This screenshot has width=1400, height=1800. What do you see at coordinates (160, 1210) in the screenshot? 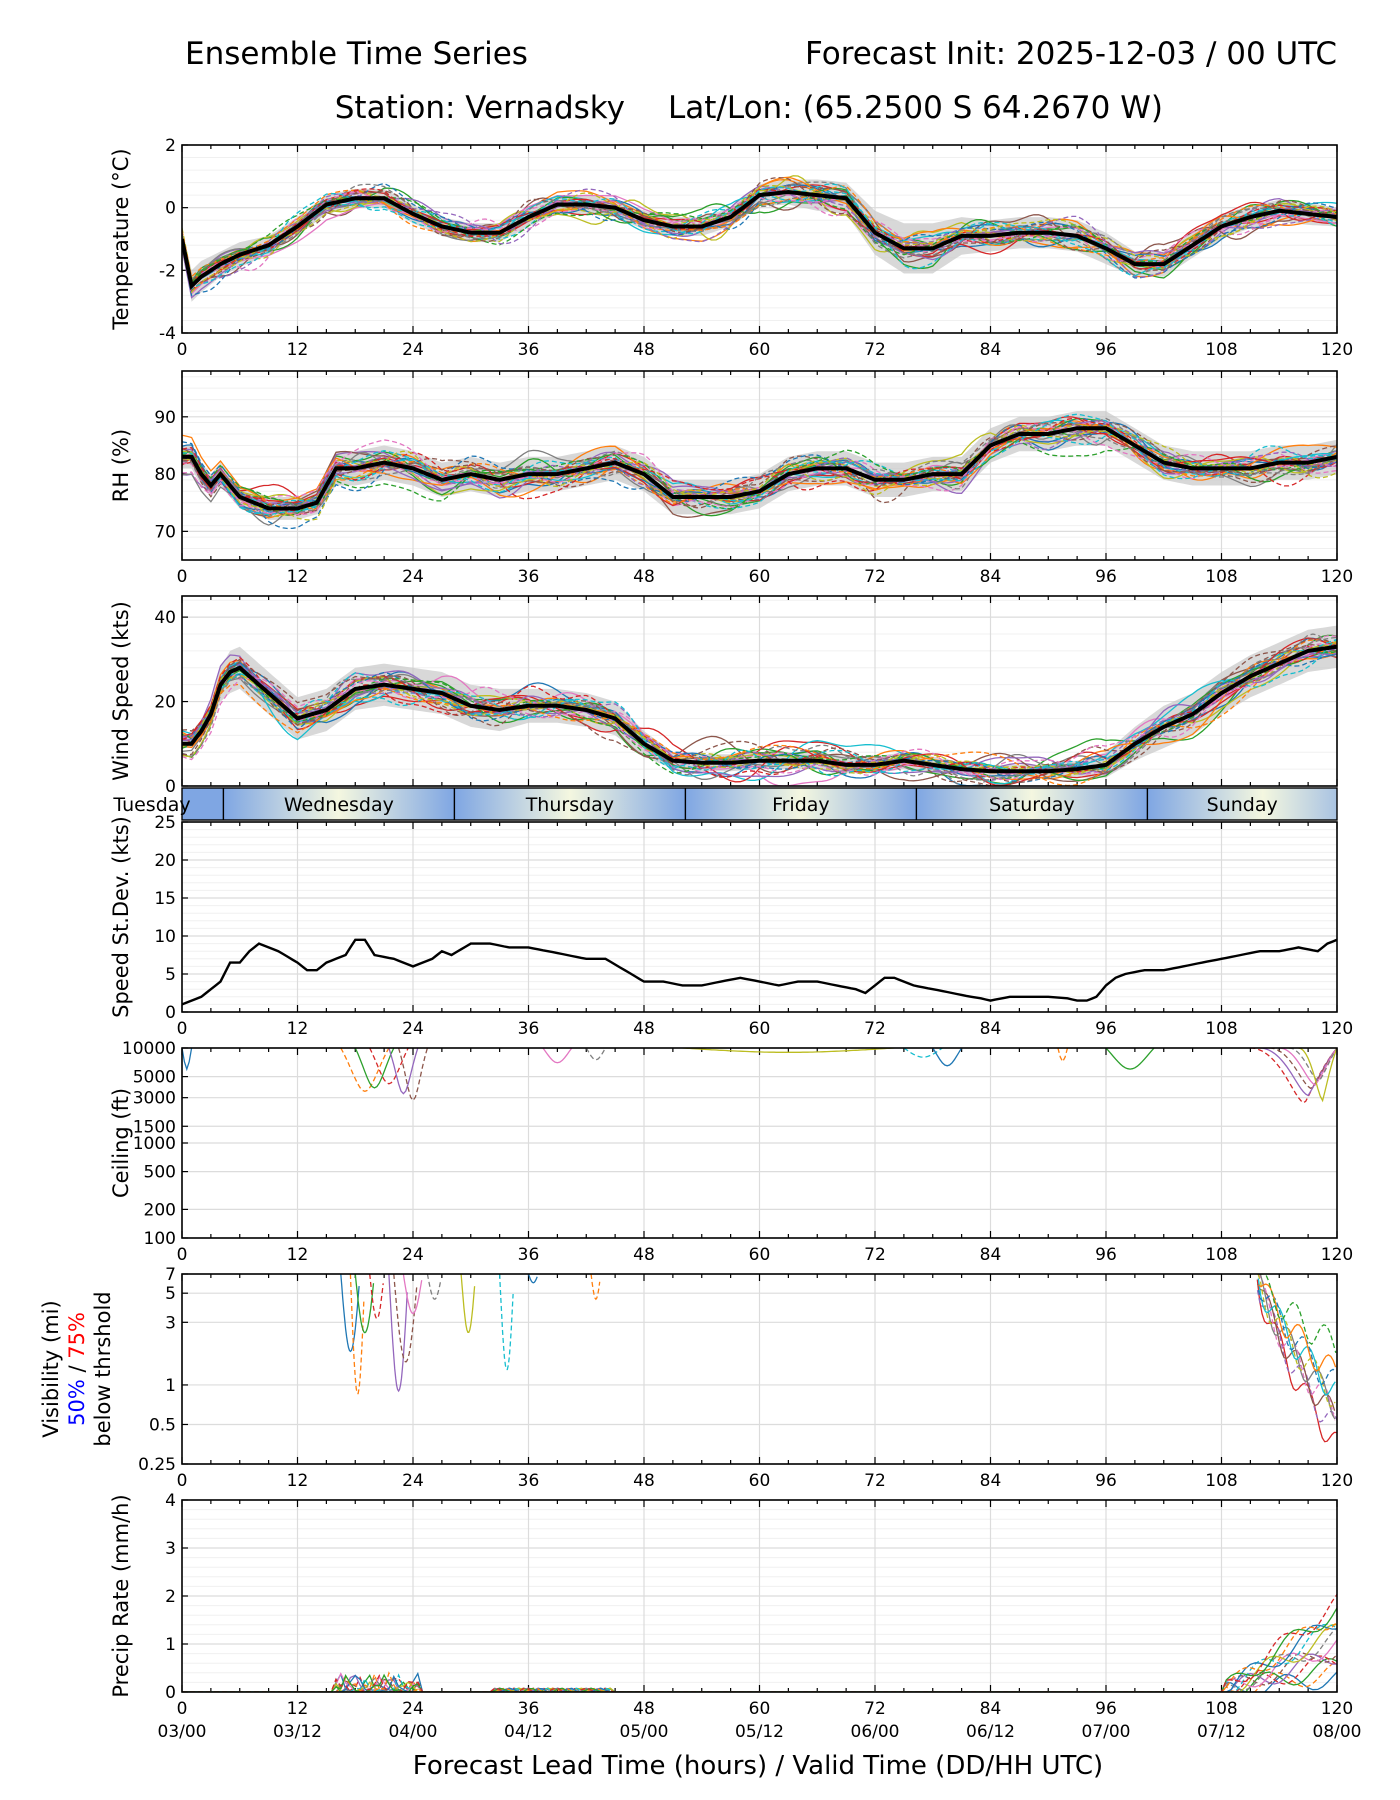
I see `ceiling-y-tick-label: 200` at bounding box center [160, 1210].